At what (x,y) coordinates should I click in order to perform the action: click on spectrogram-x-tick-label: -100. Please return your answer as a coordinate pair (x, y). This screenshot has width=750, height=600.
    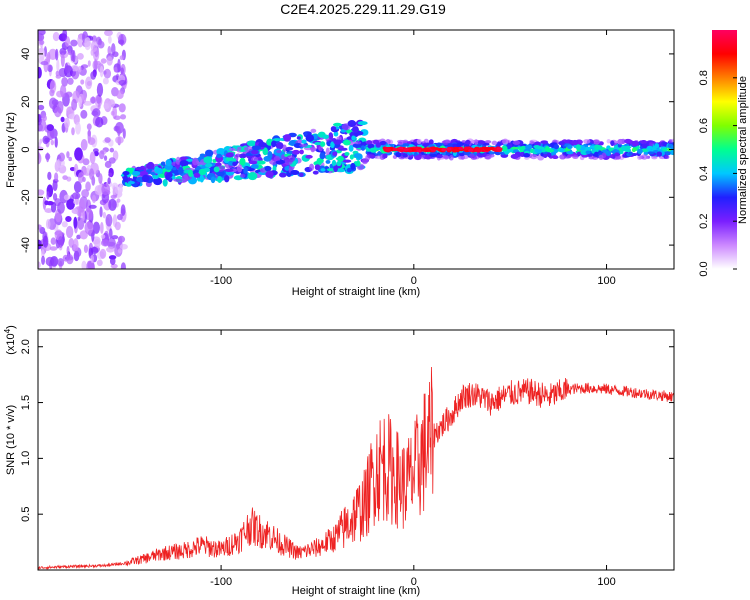
    Looking at the image, I should click on (221, 281).